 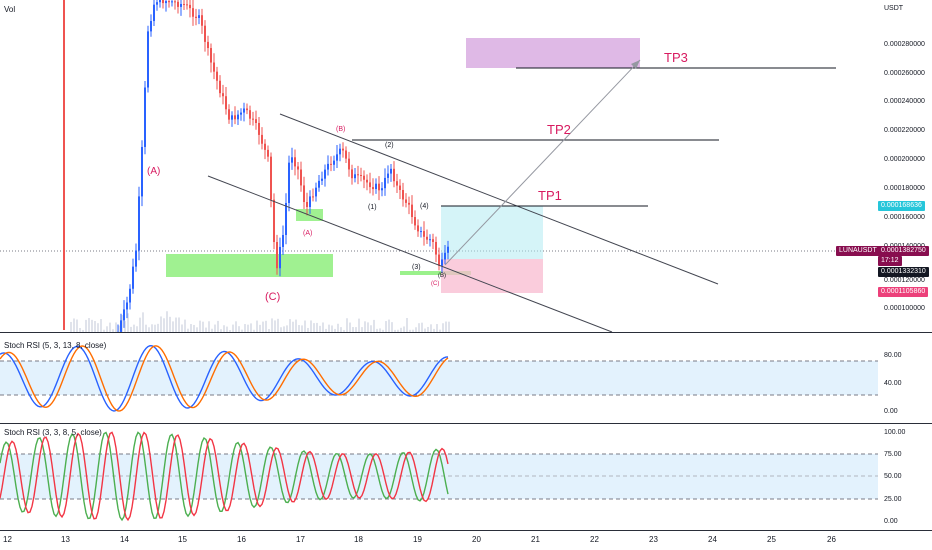 I want to click on stoch2-axis: 100.00 75.00 50.00 25.00 0.00, so click(x=905, y=477).